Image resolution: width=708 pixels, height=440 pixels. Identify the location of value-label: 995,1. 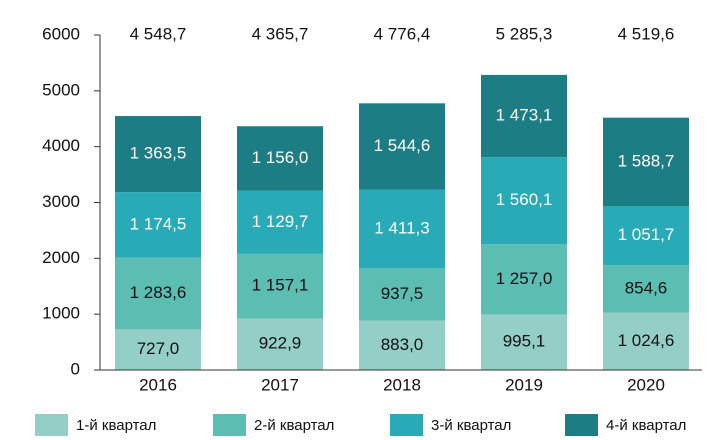
(524, 341).